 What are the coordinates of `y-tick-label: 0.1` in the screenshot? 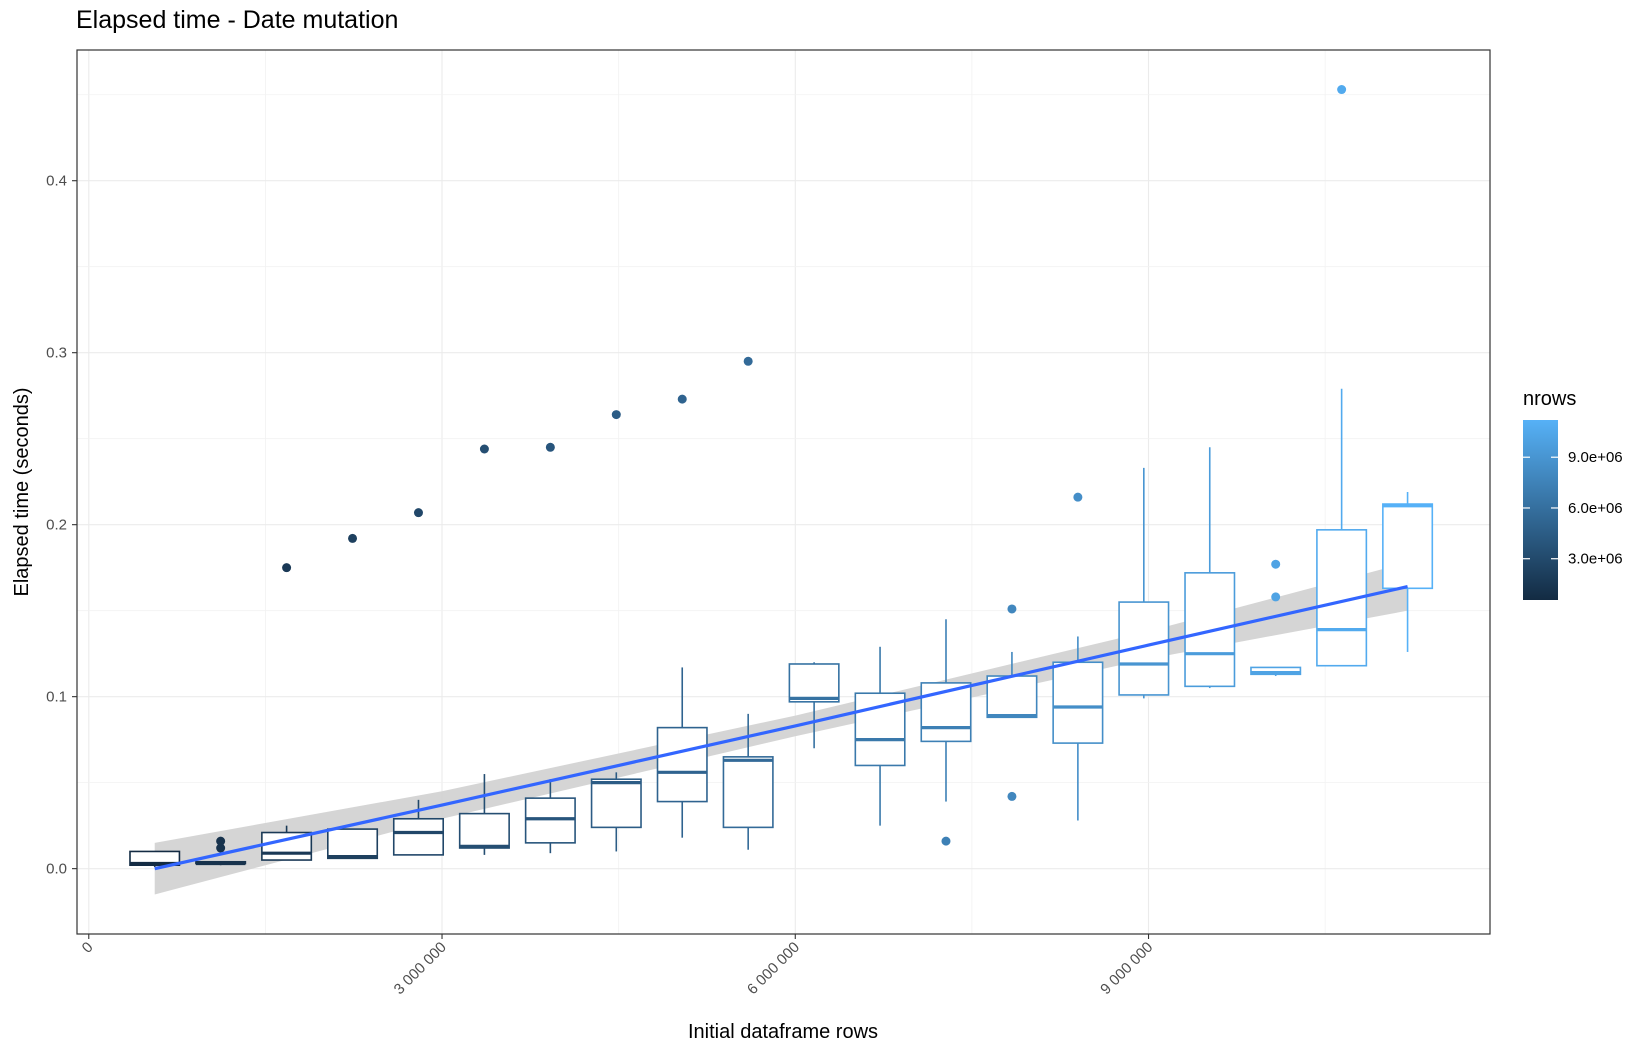 It's located at (56, 697).